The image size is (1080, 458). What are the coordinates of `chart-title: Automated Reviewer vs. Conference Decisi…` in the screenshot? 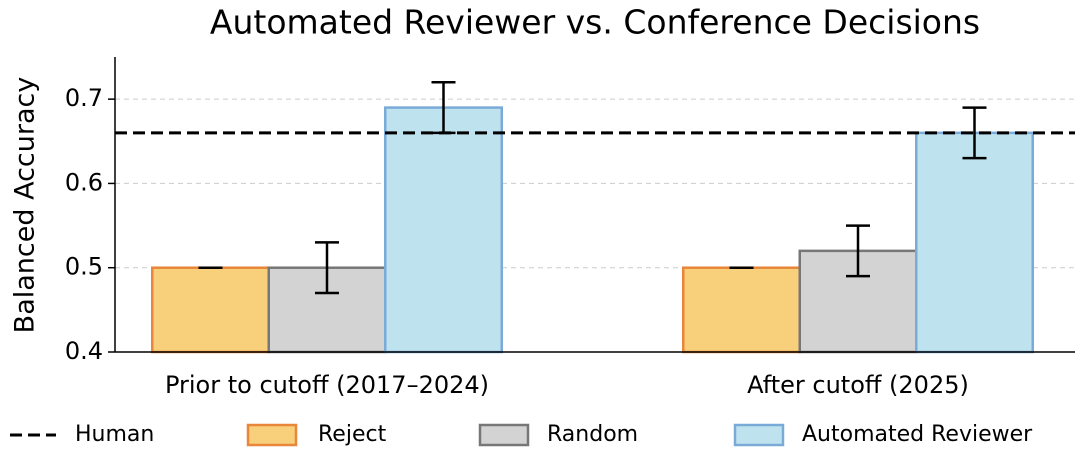 It's located at (595, 22).